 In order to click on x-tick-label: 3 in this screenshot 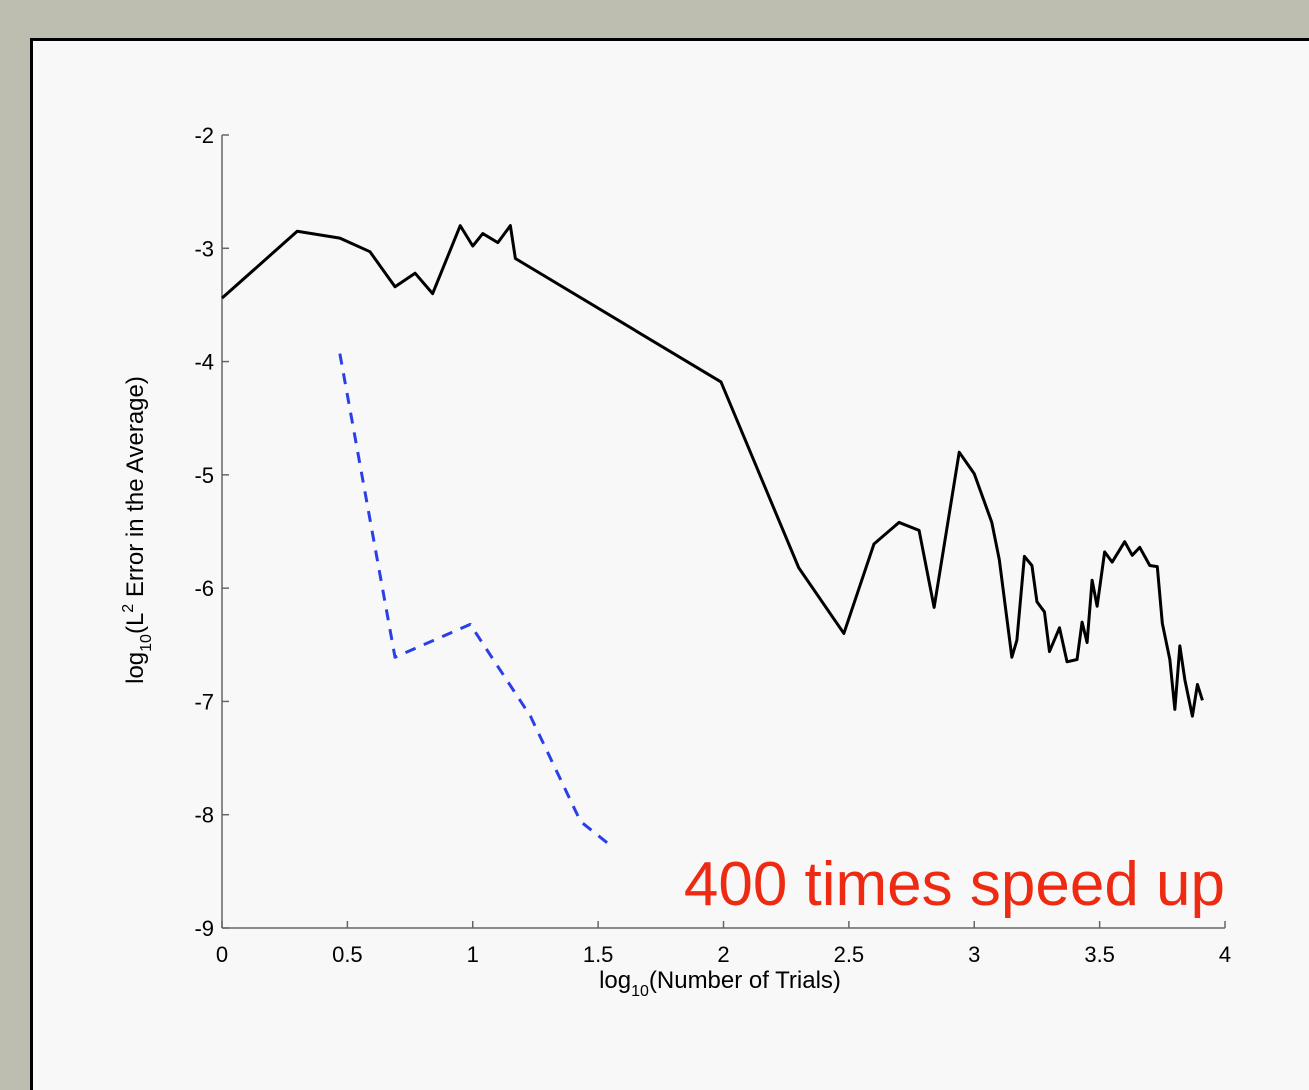, I will do `click(974, 954)`.